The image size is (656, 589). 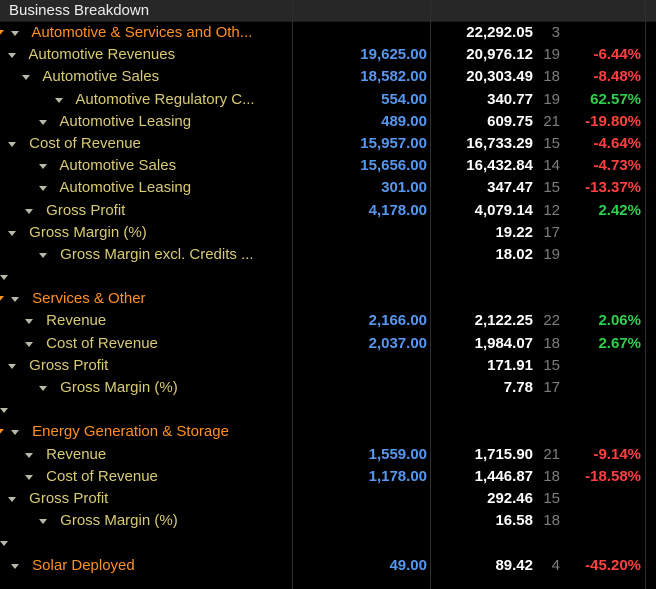 What do you see at coordinates (146, 410) in the screenshot?
I see `row-label-cell` at bounding box center [146, 410].